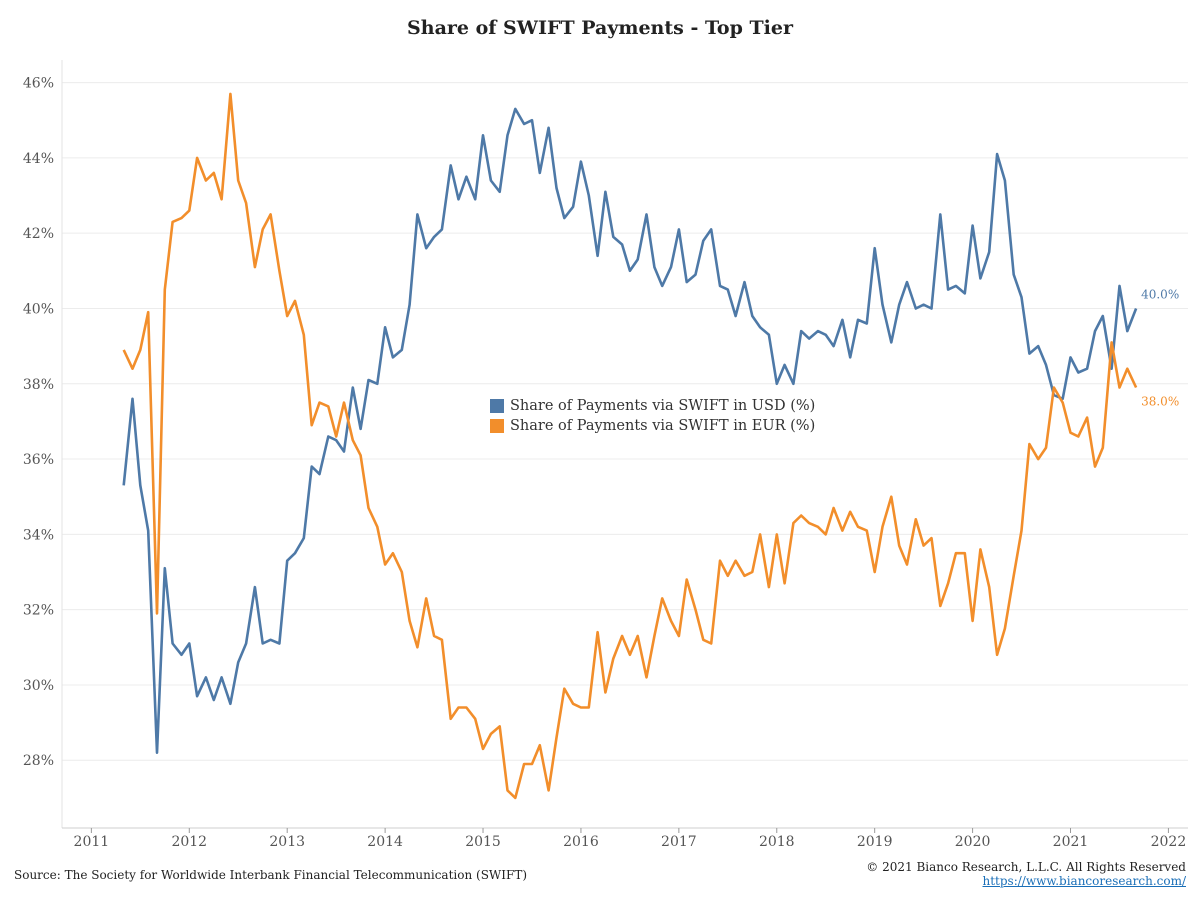 The image size is (1200, 900). Describe the element at coordinates (38, 385) in the screenshot. I see `y-tick-label: 38%` at that location.